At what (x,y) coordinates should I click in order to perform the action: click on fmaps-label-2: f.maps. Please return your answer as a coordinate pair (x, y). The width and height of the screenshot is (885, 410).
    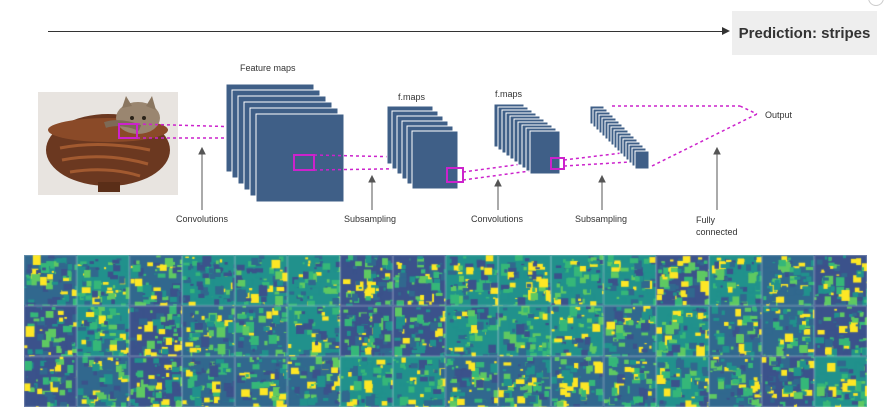
    Looking at the image, I should click on (509, 94).